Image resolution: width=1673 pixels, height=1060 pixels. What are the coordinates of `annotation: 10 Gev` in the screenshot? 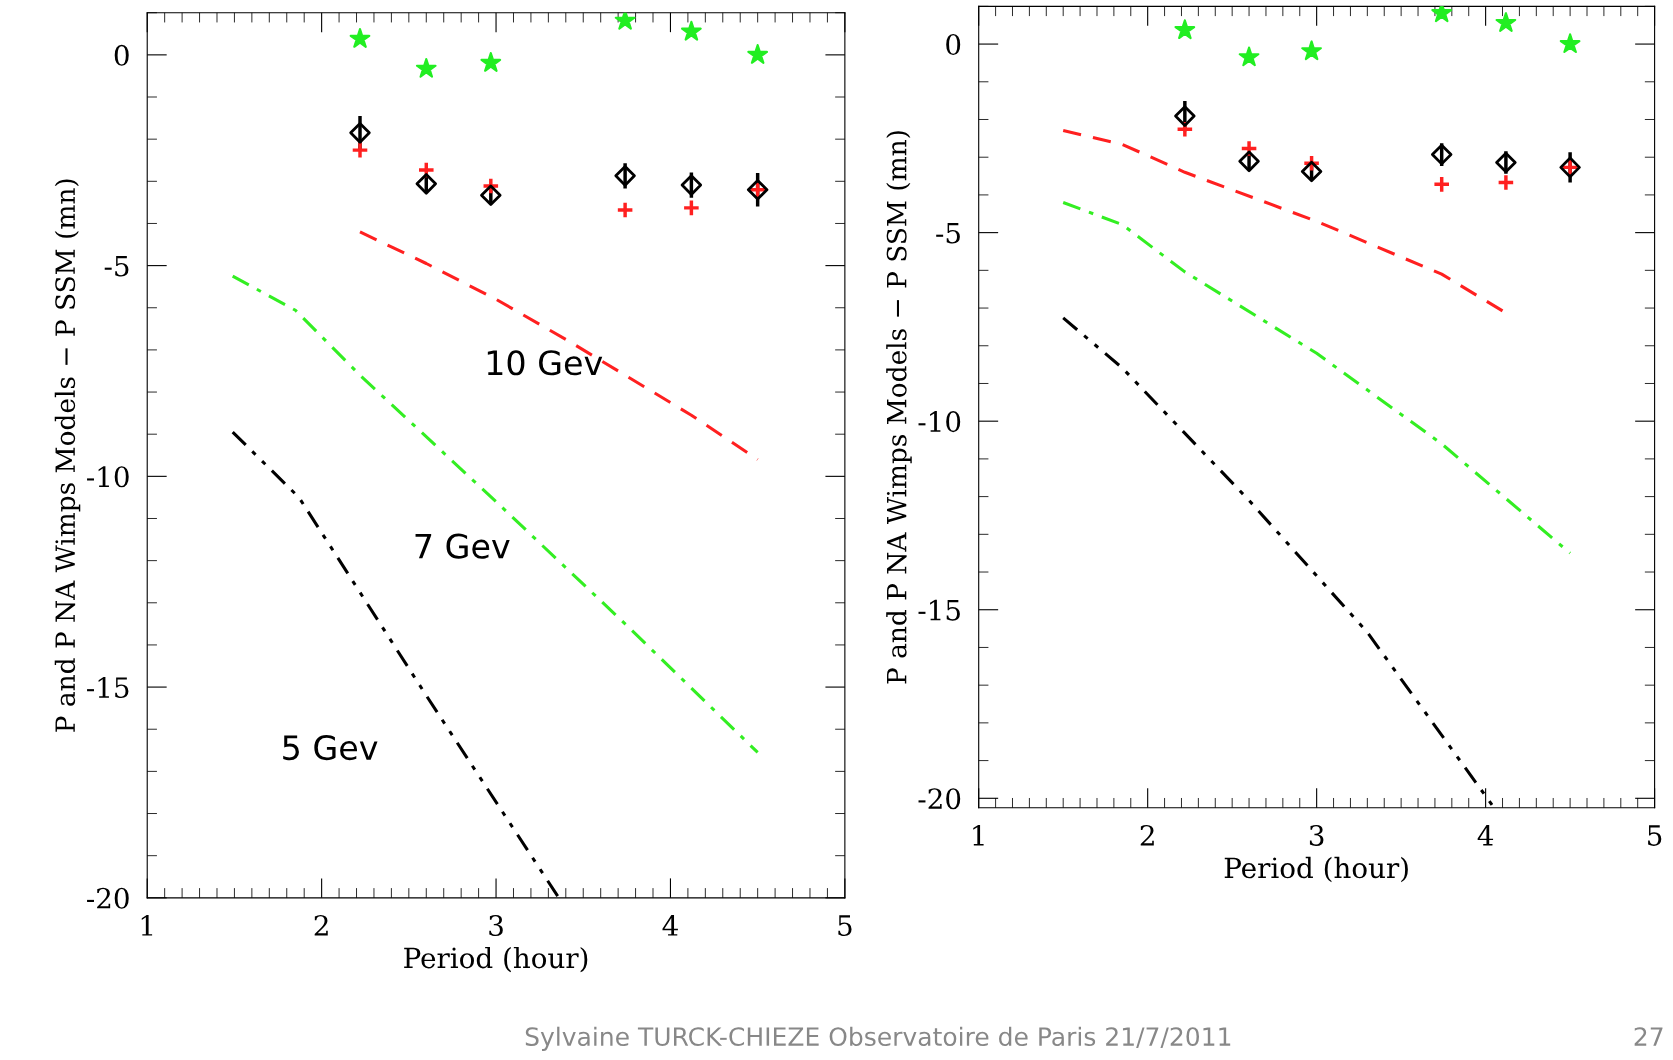 It's located at (545, 363).